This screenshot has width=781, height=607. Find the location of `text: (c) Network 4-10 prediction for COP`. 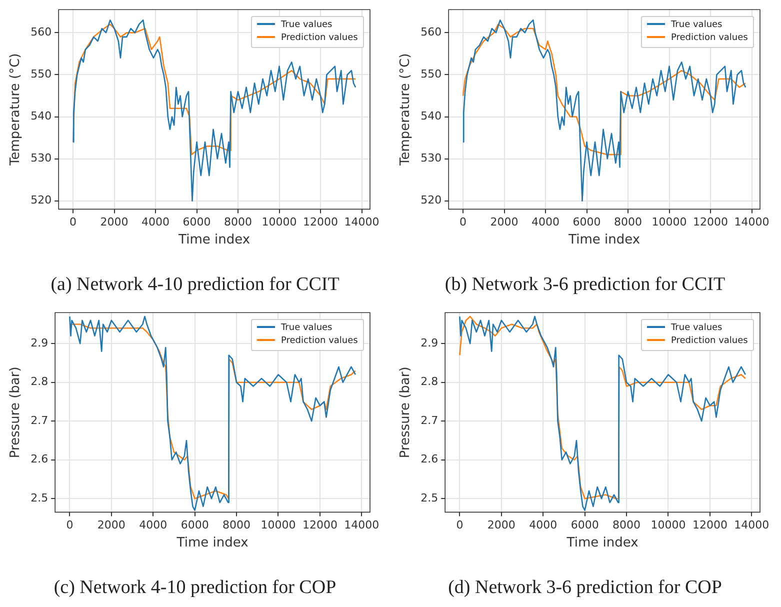

text: (c) Network 4-10 prediction for COP is located at coordinates (195, 588).